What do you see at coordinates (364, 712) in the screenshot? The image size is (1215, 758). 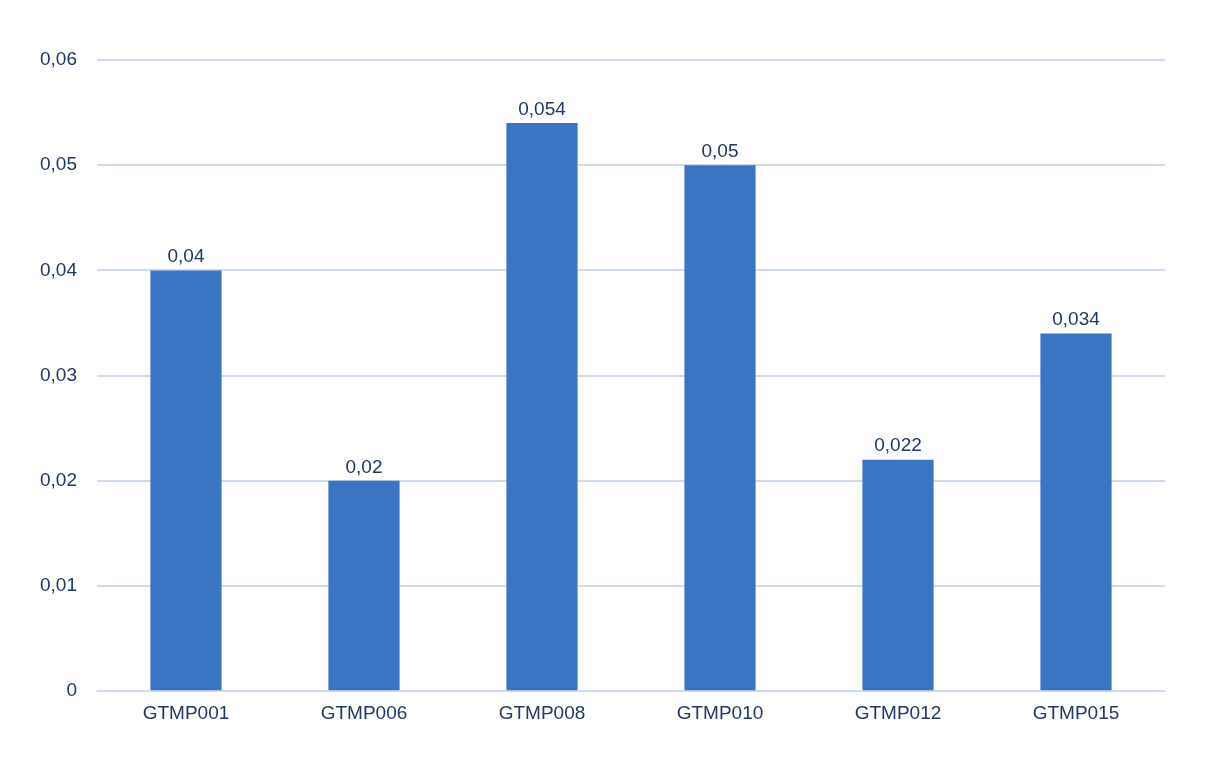 I see `x-tick-label: GTMP006` at bounding box center [364, 712].